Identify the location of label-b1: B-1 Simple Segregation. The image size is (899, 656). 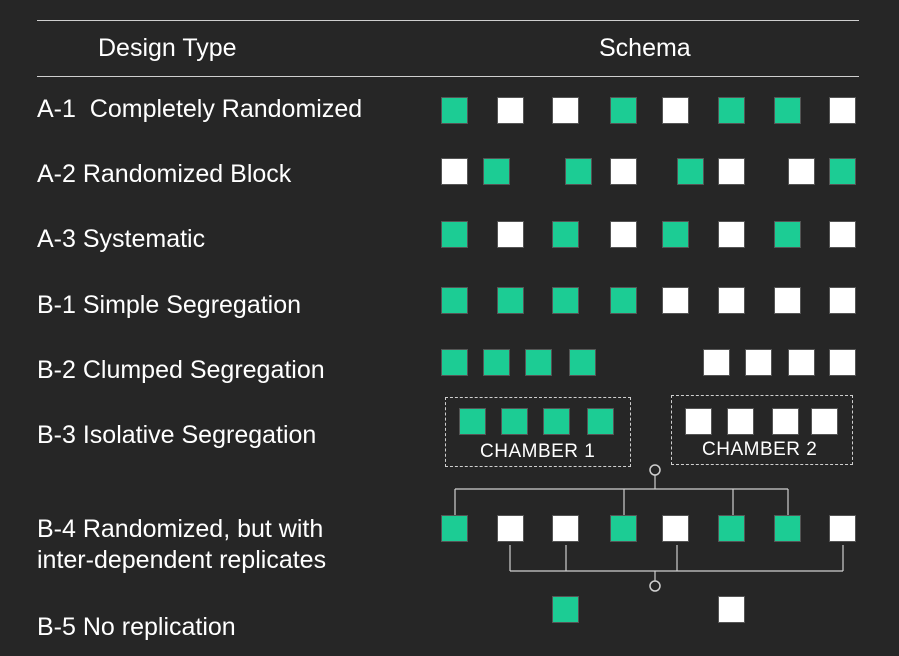
(169, 305).